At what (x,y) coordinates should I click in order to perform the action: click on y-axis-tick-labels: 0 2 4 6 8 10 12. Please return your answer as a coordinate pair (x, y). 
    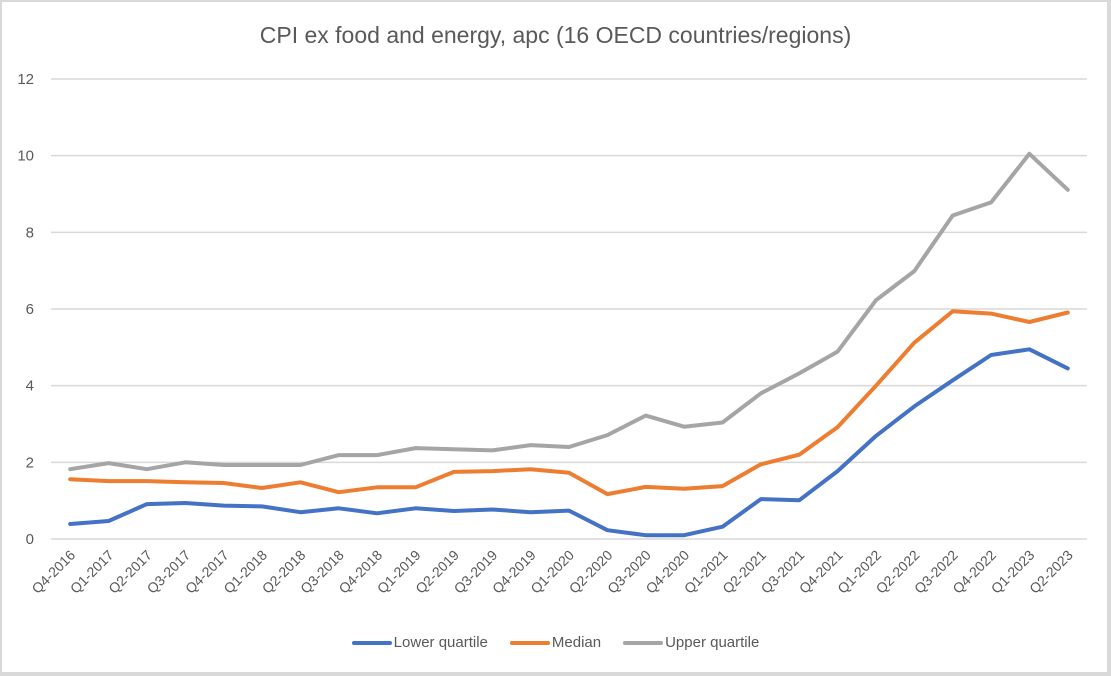
    Looking at the image, I should click on (25, 309).